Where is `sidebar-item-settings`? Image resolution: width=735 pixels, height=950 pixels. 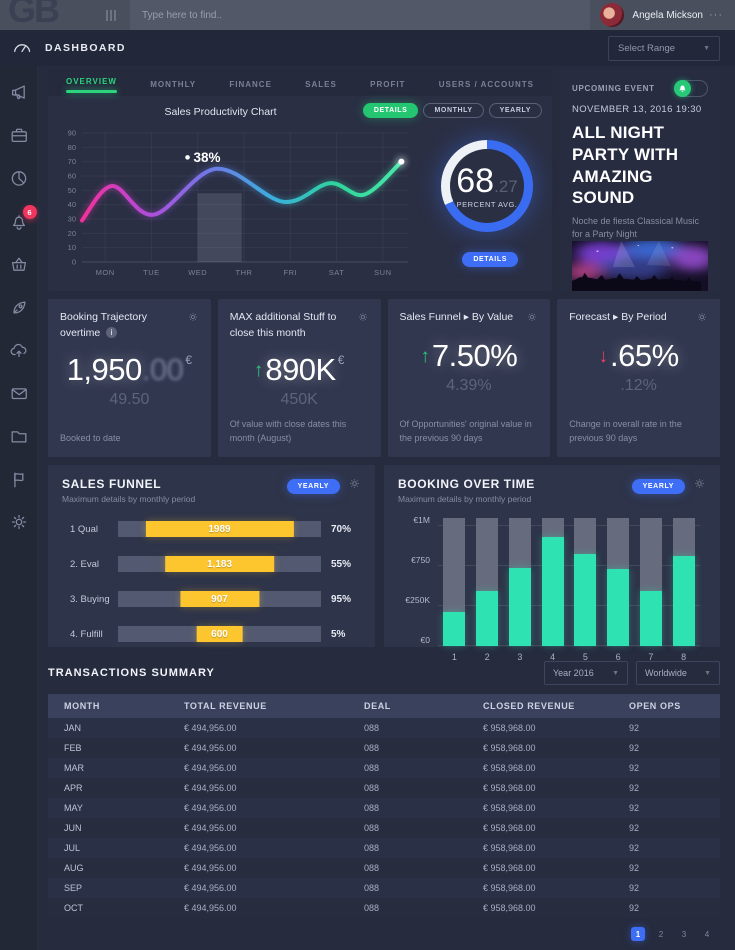
sidebar-item-settings is located at coordinates (19, 522).